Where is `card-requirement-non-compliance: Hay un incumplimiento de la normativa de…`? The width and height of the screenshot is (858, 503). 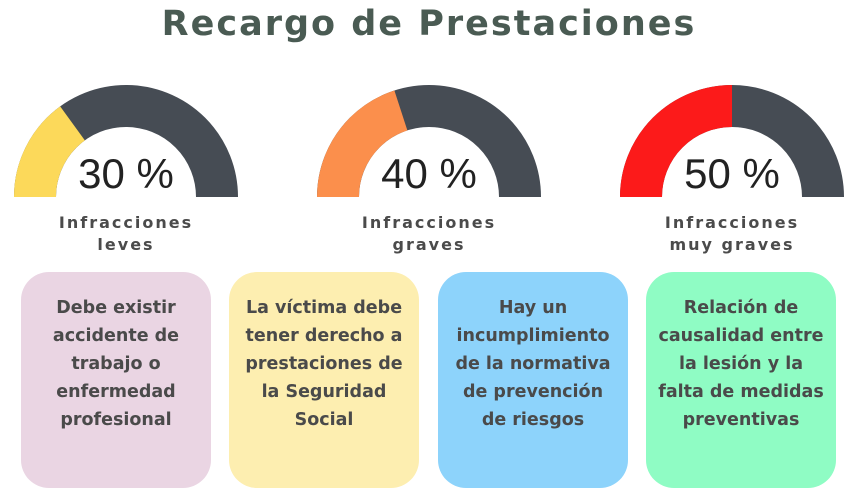
card-requirement-non-compliance: Hay un incumplimiento de la normativa de… is located at coordinates (533, 380).